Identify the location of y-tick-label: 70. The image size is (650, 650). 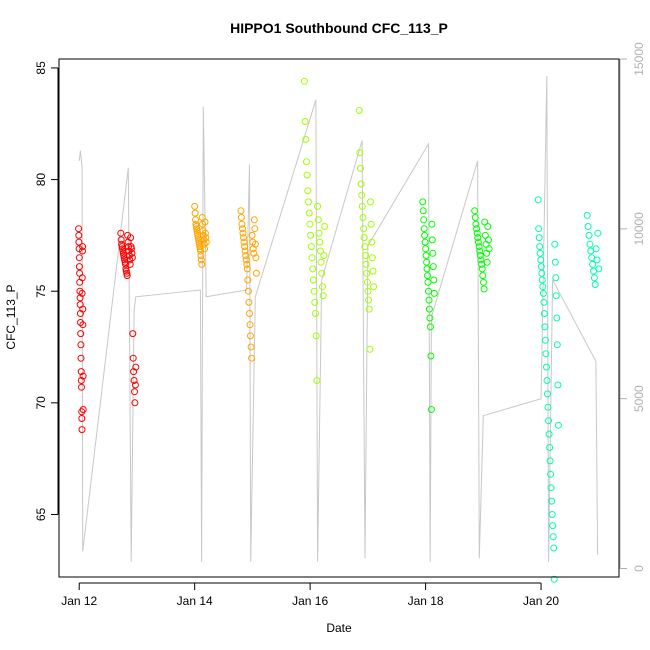
(41, 403).